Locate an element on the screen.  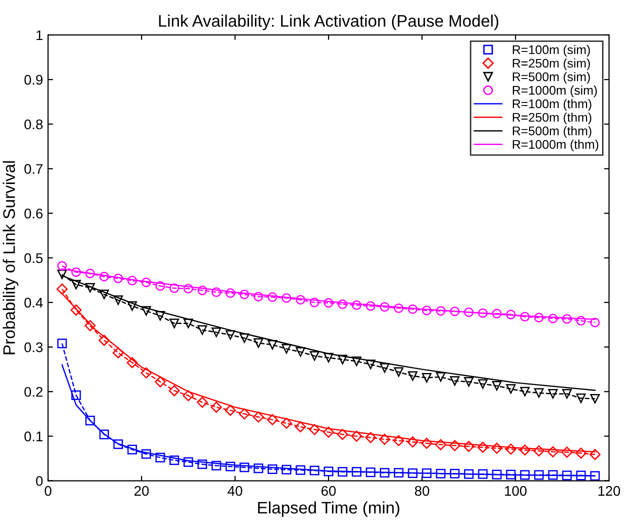
legend-label: R=250m (thm) is located at coordinates (552, 118).